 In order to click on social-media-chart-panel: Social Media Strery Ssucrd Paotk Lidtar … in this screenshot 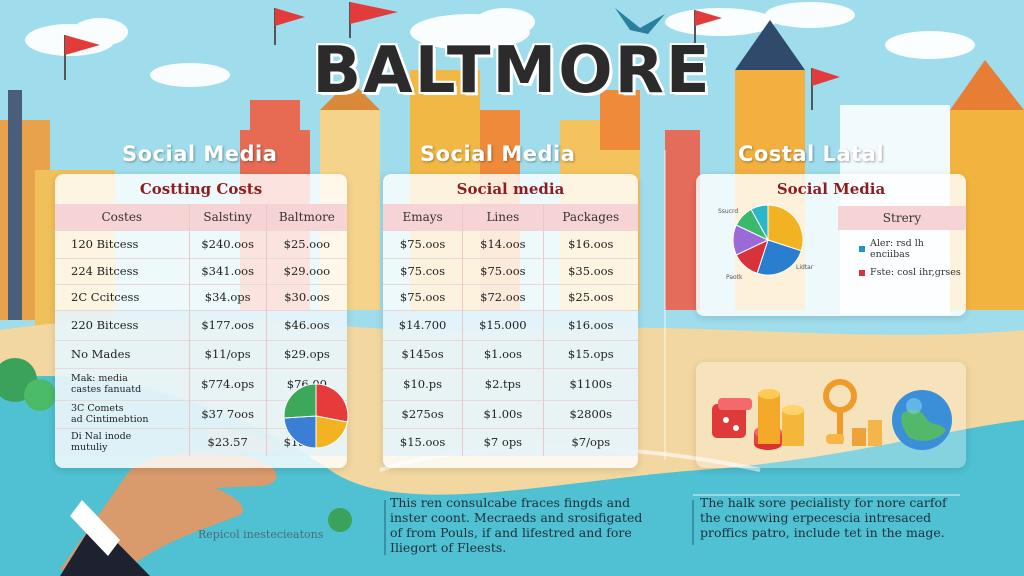, I will do `click(831, 245)`.